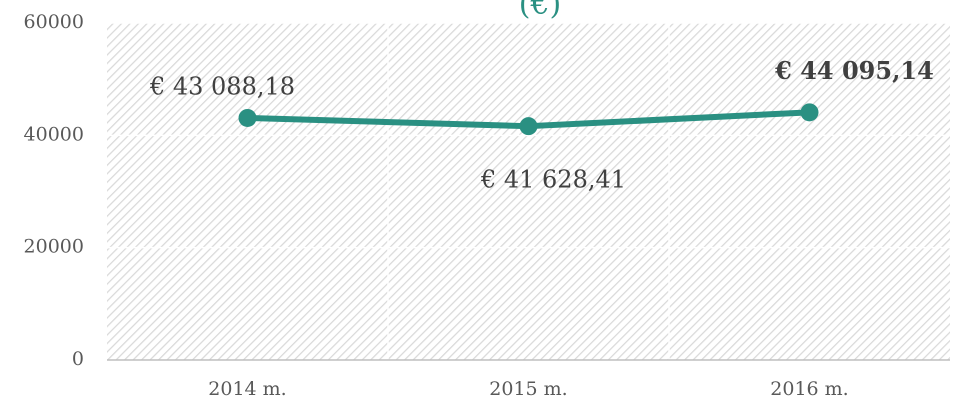 The image size is (963, 405). Describe the element at coordinates (54, 22) in the screenshot. I see `y-tick-label: 60000` at that location.